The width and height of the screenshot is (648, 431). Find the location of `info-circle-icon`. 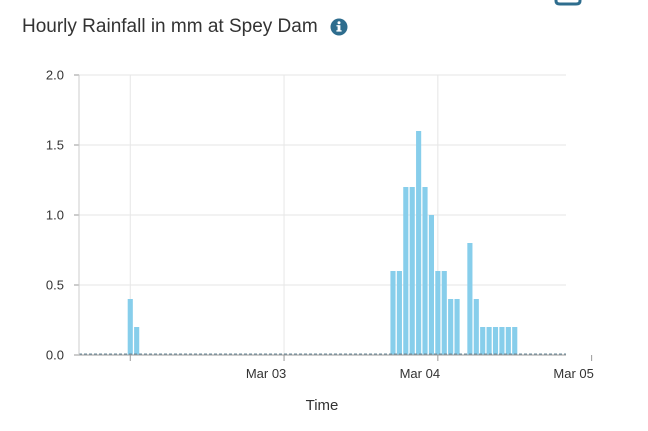

info-circle-icon is located at coordinates (339, 27).